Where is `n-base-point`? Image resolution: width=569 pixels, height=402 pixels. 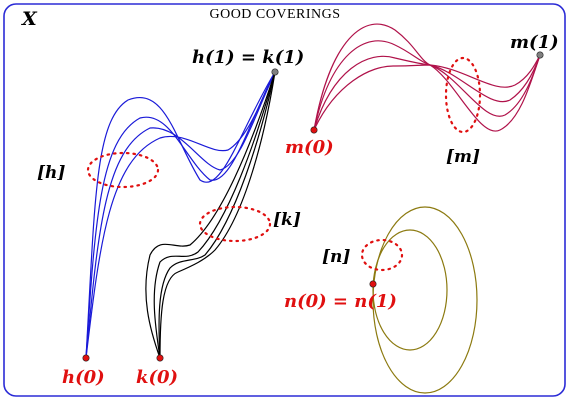
n-base-point is located at coordinates (373, 284).